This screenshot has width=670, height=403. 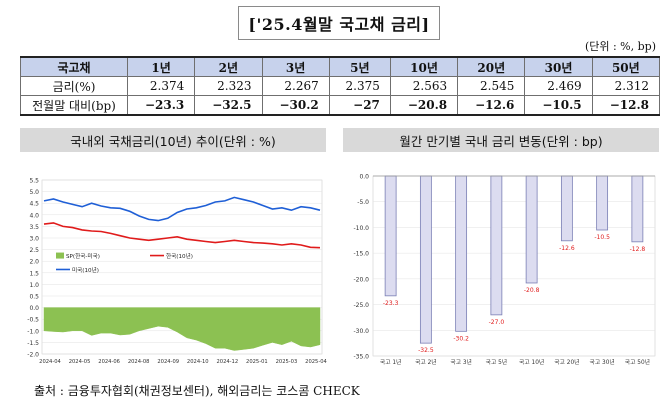 What do you see at coordinates (197, 391) in the screenshot?
I see `source-note: 출처 : 금융투자협회(채권정보센터), 해외금리는 코스콤 CHECK` at bounding box center [197, 391].